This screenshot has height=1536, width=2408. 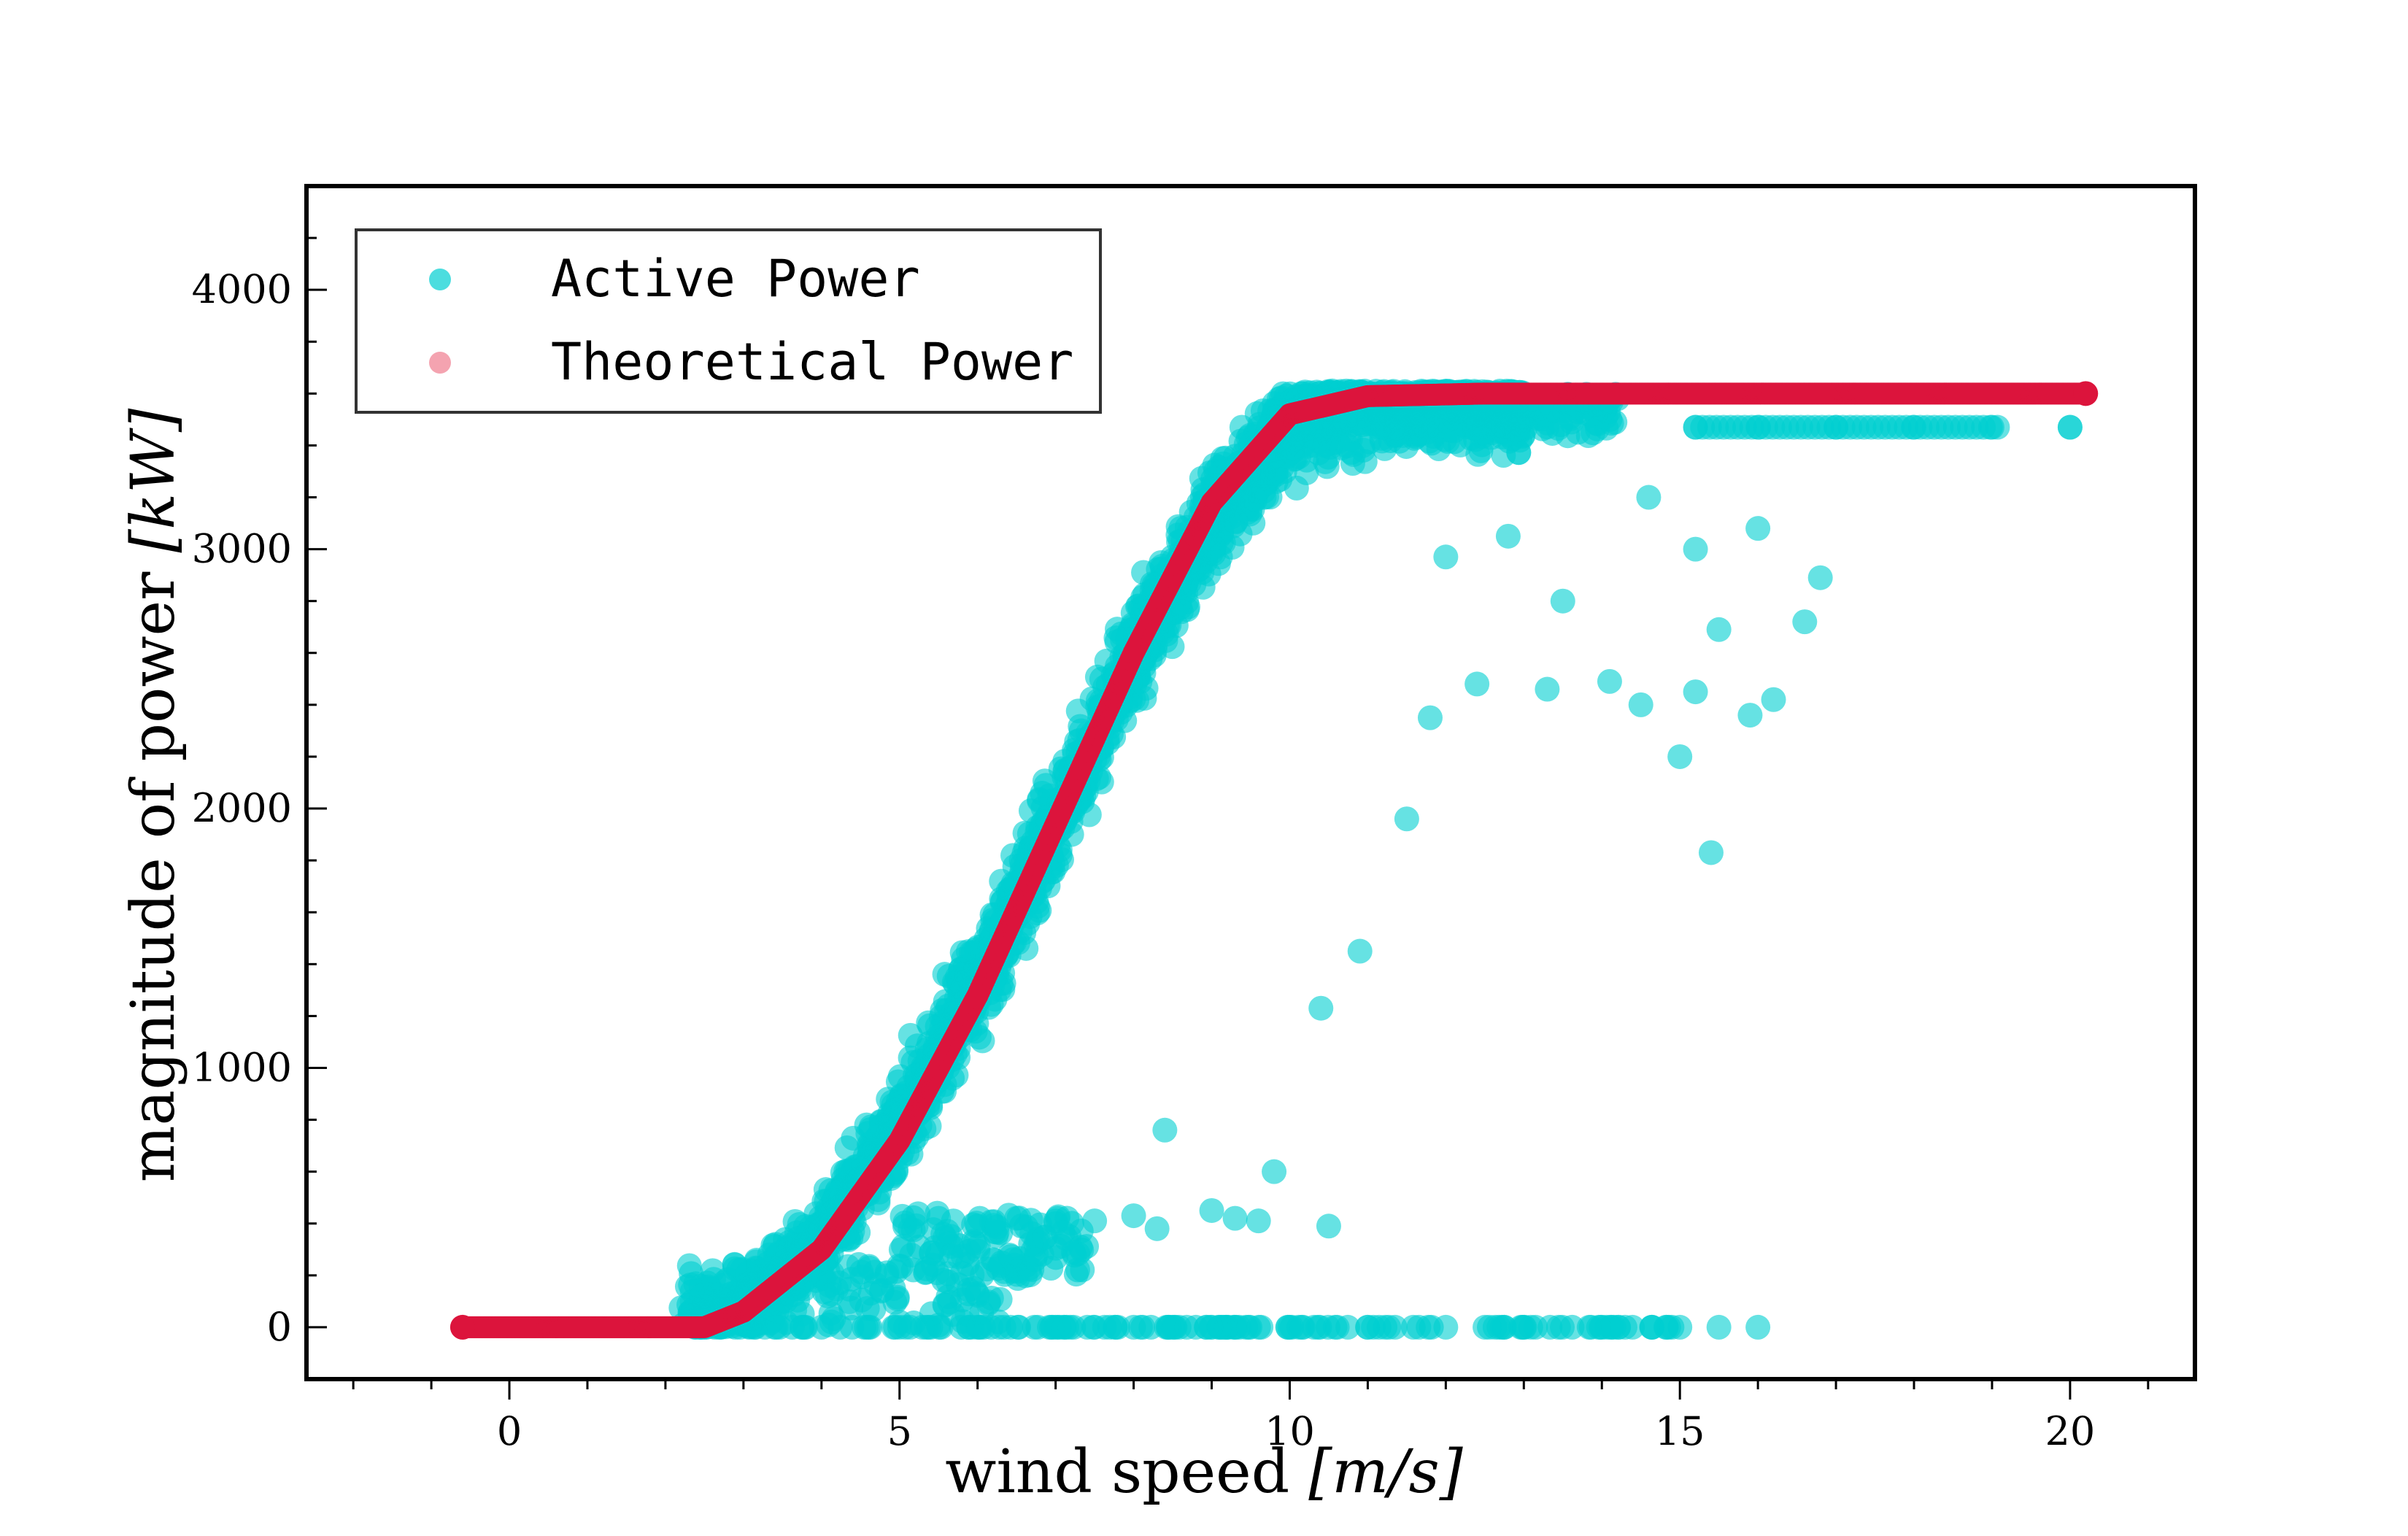 What do you see at coordinates (279, 1327) in the screenshot?
I see `y-tick-label: 0` at bounding box center [279, 1327].